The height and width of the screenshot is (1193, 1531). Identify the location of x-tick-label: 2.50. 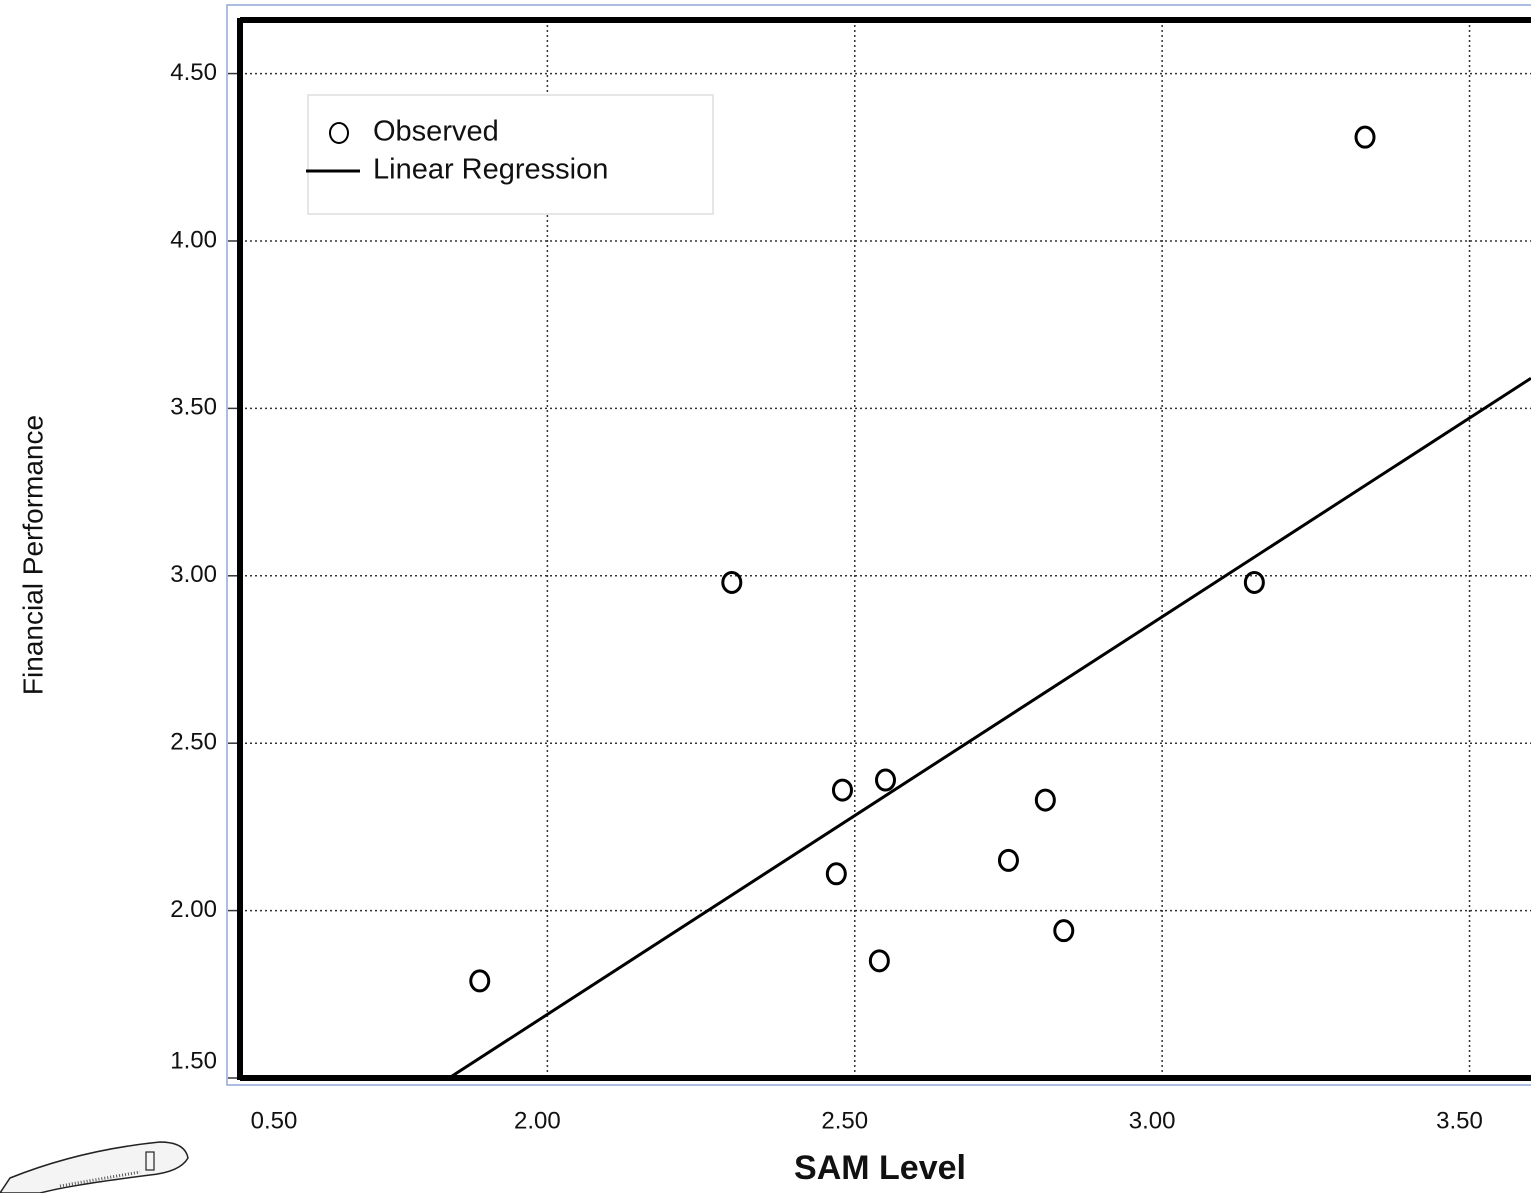
(844, 1120).